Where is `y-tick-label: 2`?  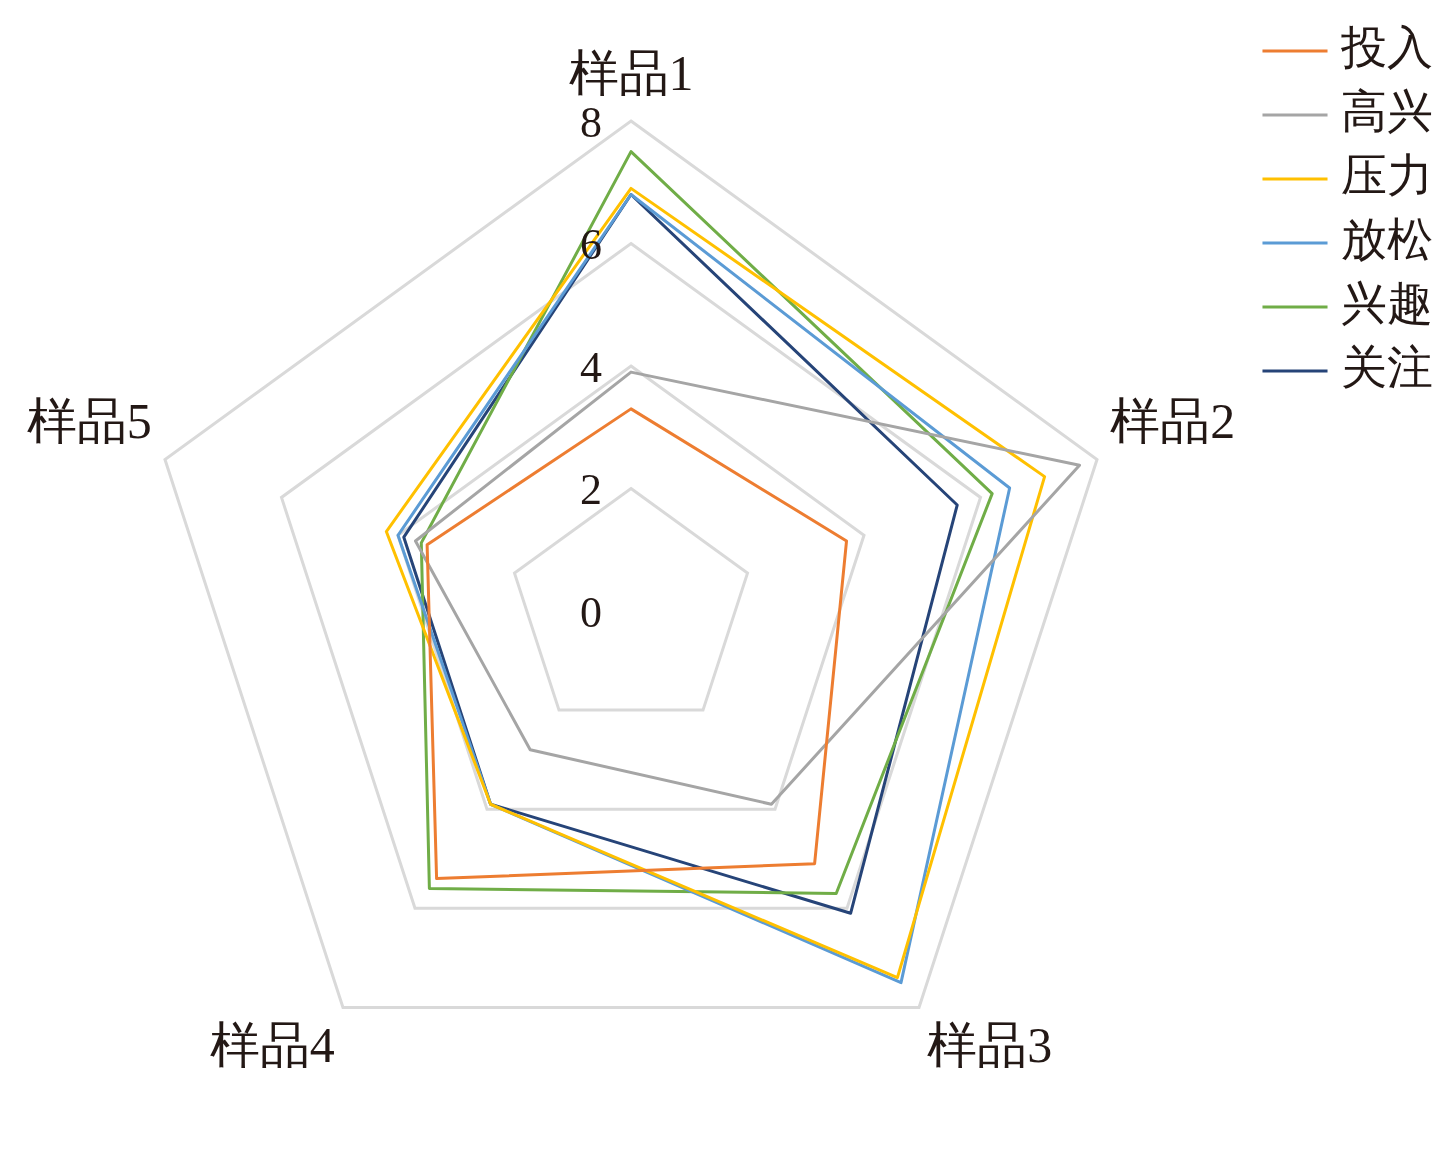
y-tick-label: 2 is located at coordinates (591, 490).